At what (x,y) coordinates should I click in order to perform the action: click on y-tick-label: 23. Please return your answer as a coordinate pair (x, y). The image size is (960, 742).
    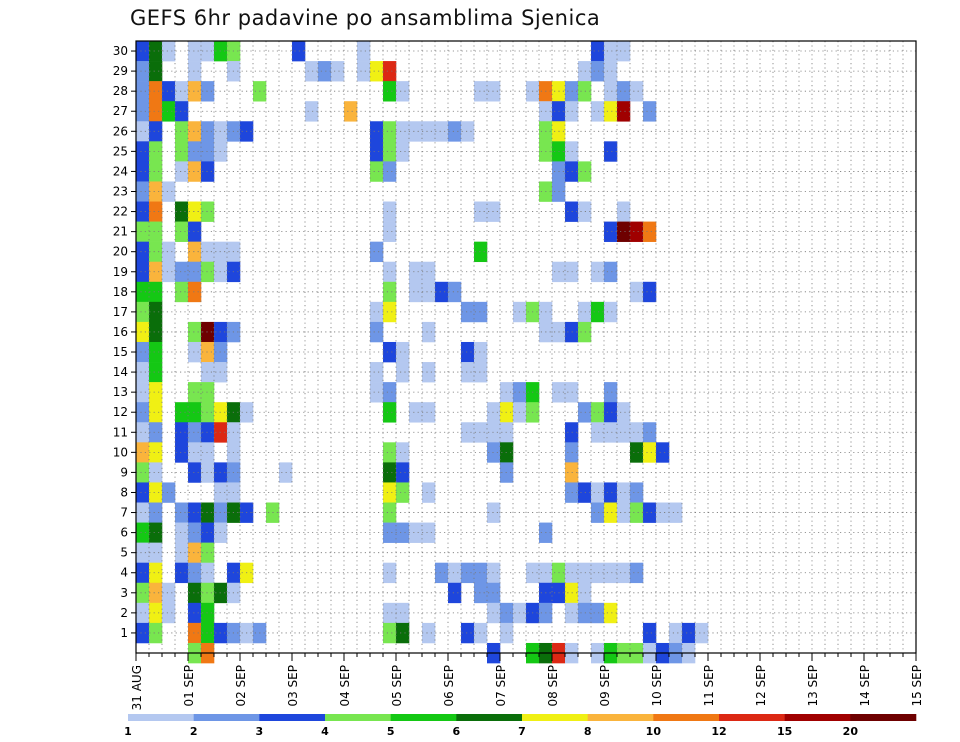
    Looking at the image, I should click on (120, 191).